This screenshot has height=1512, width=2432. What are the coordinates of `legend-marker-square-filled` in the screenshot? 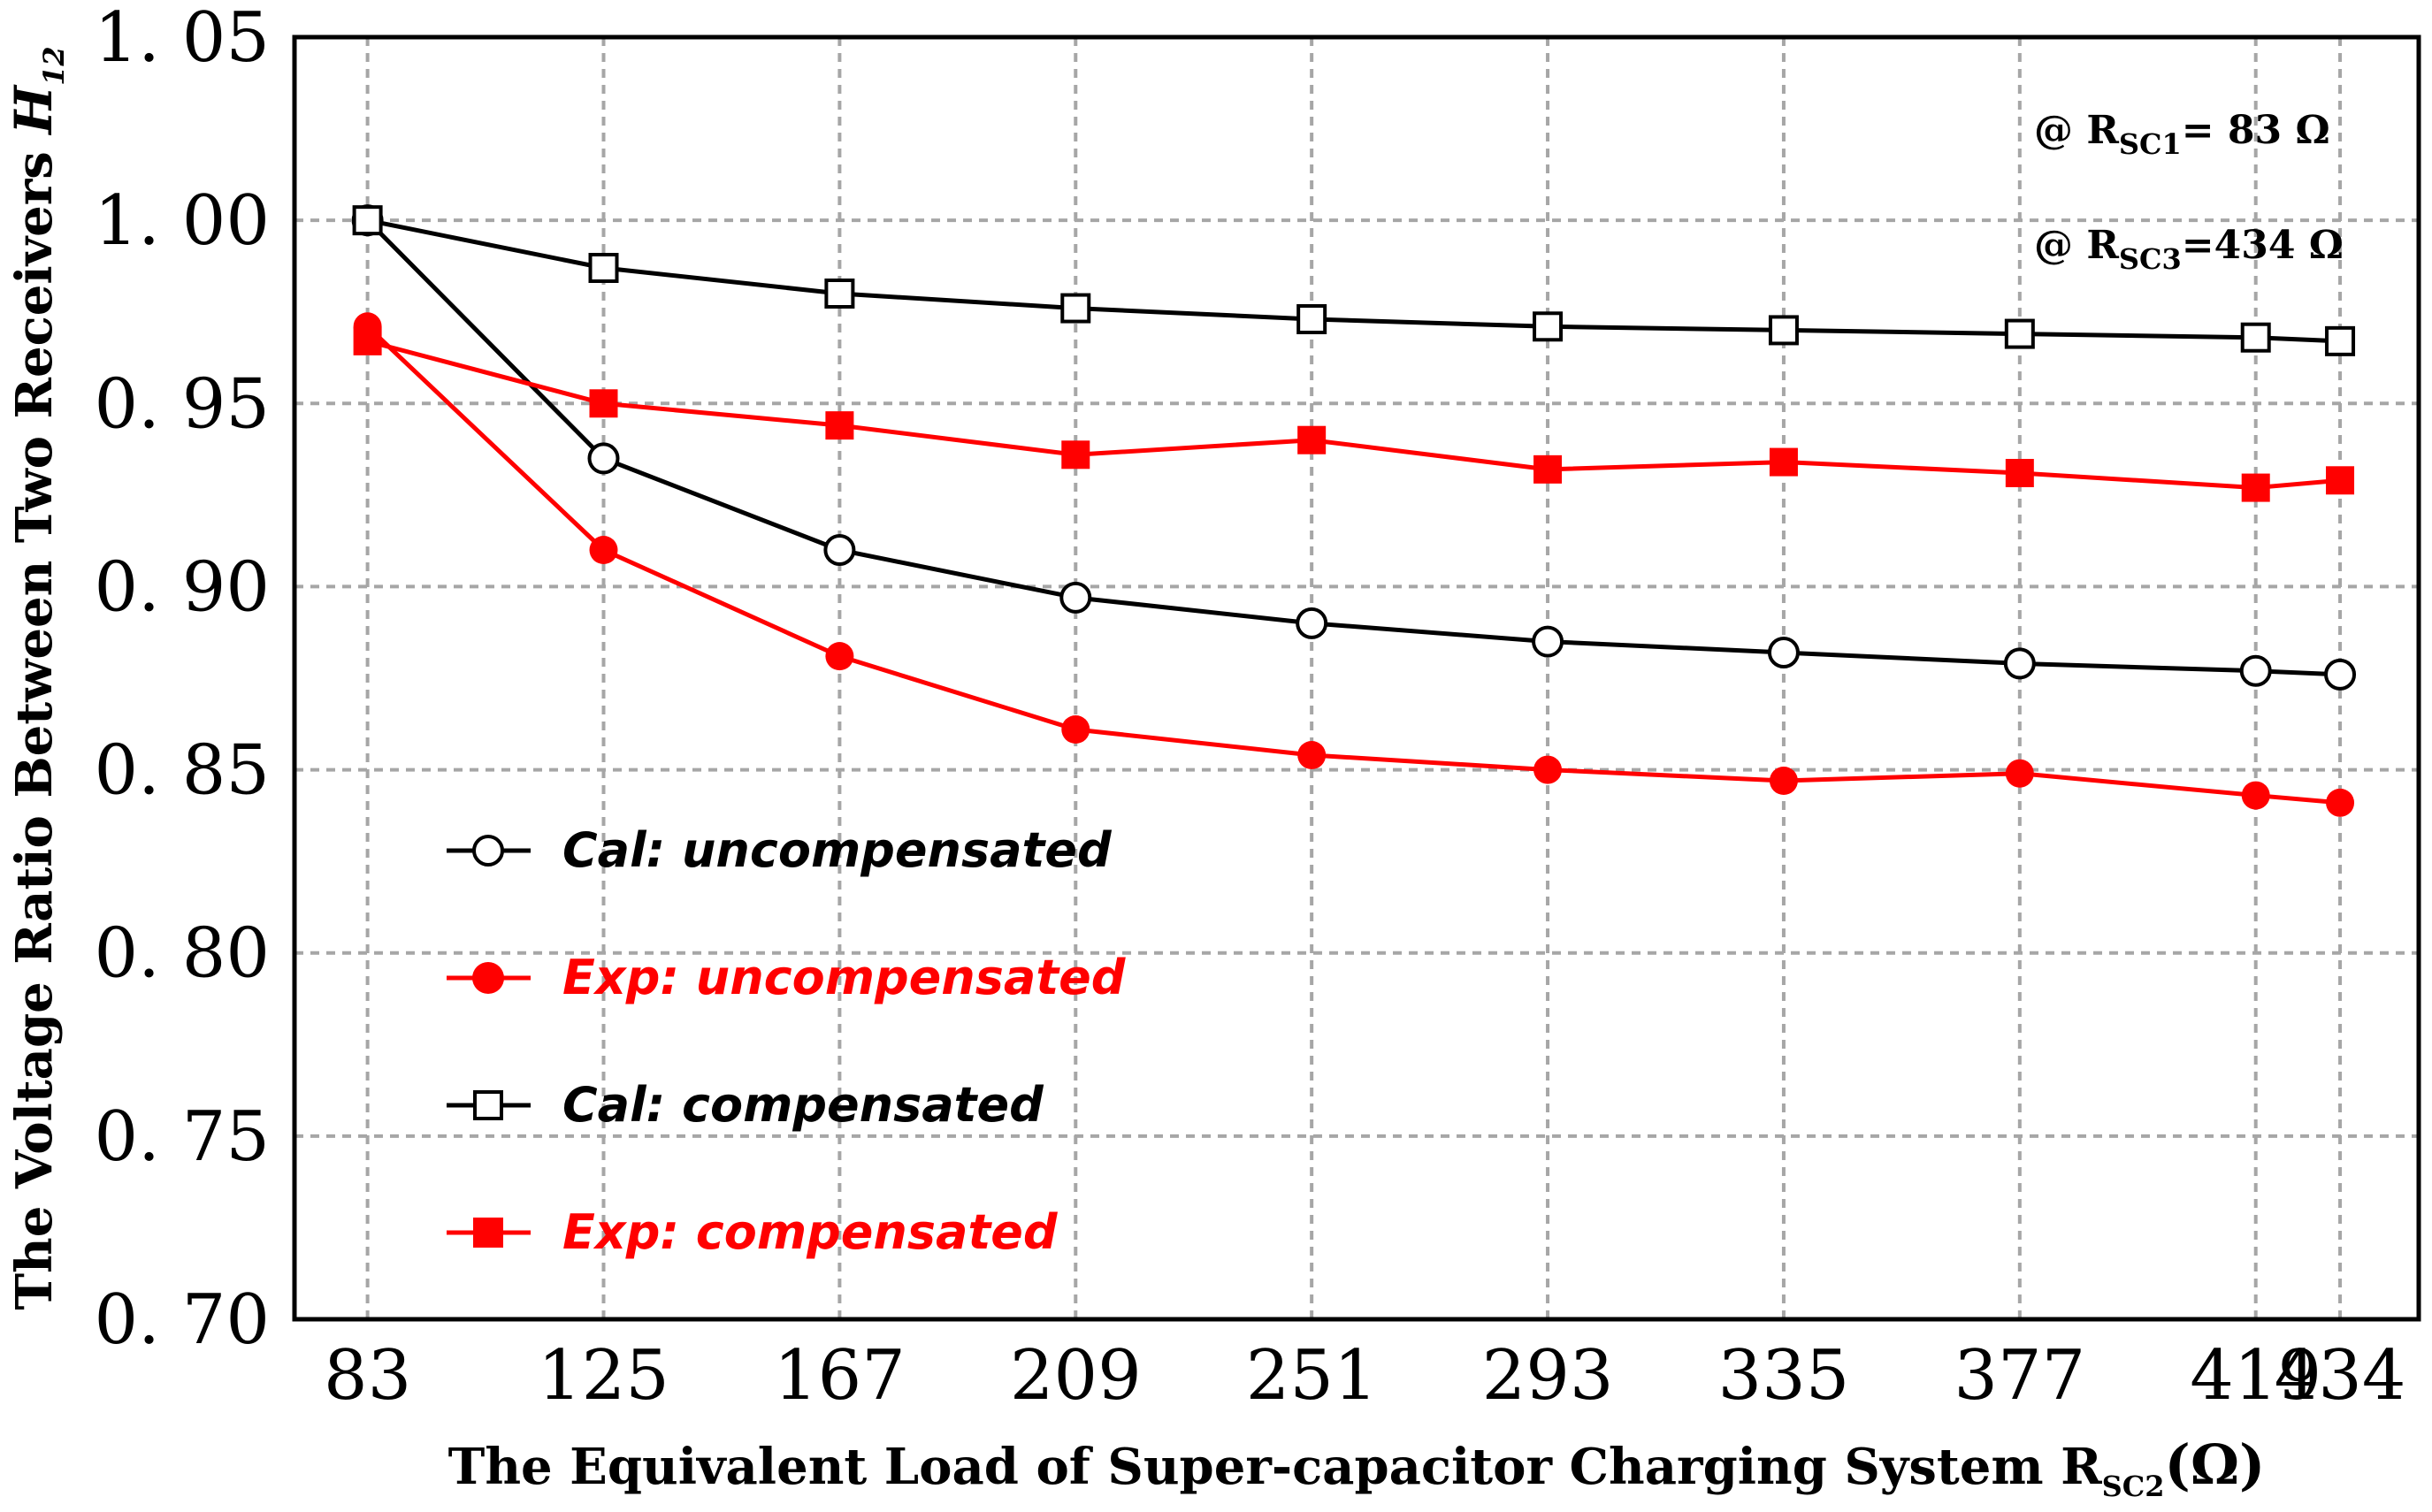 It's located at (488, 1233).